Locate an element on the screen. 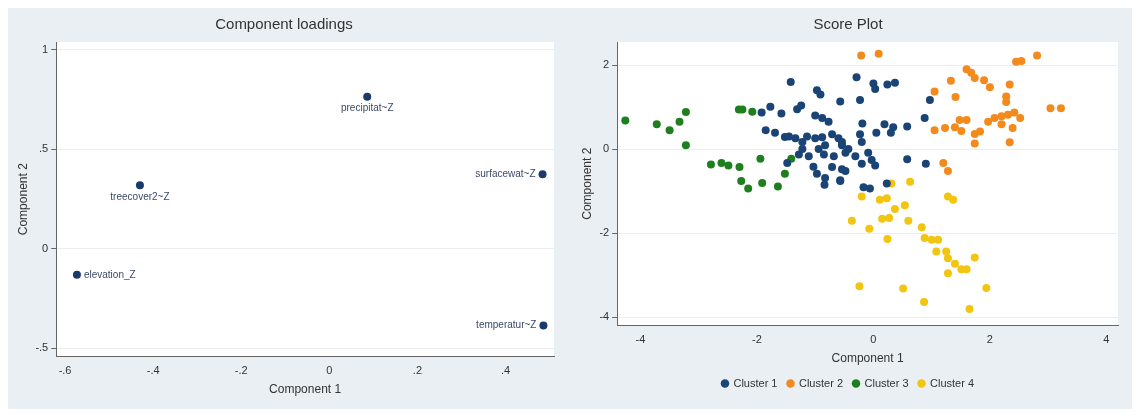 This screenshot has width=1140, height=417. annotation: precipitat~Z is located at coordinates (367, 108).